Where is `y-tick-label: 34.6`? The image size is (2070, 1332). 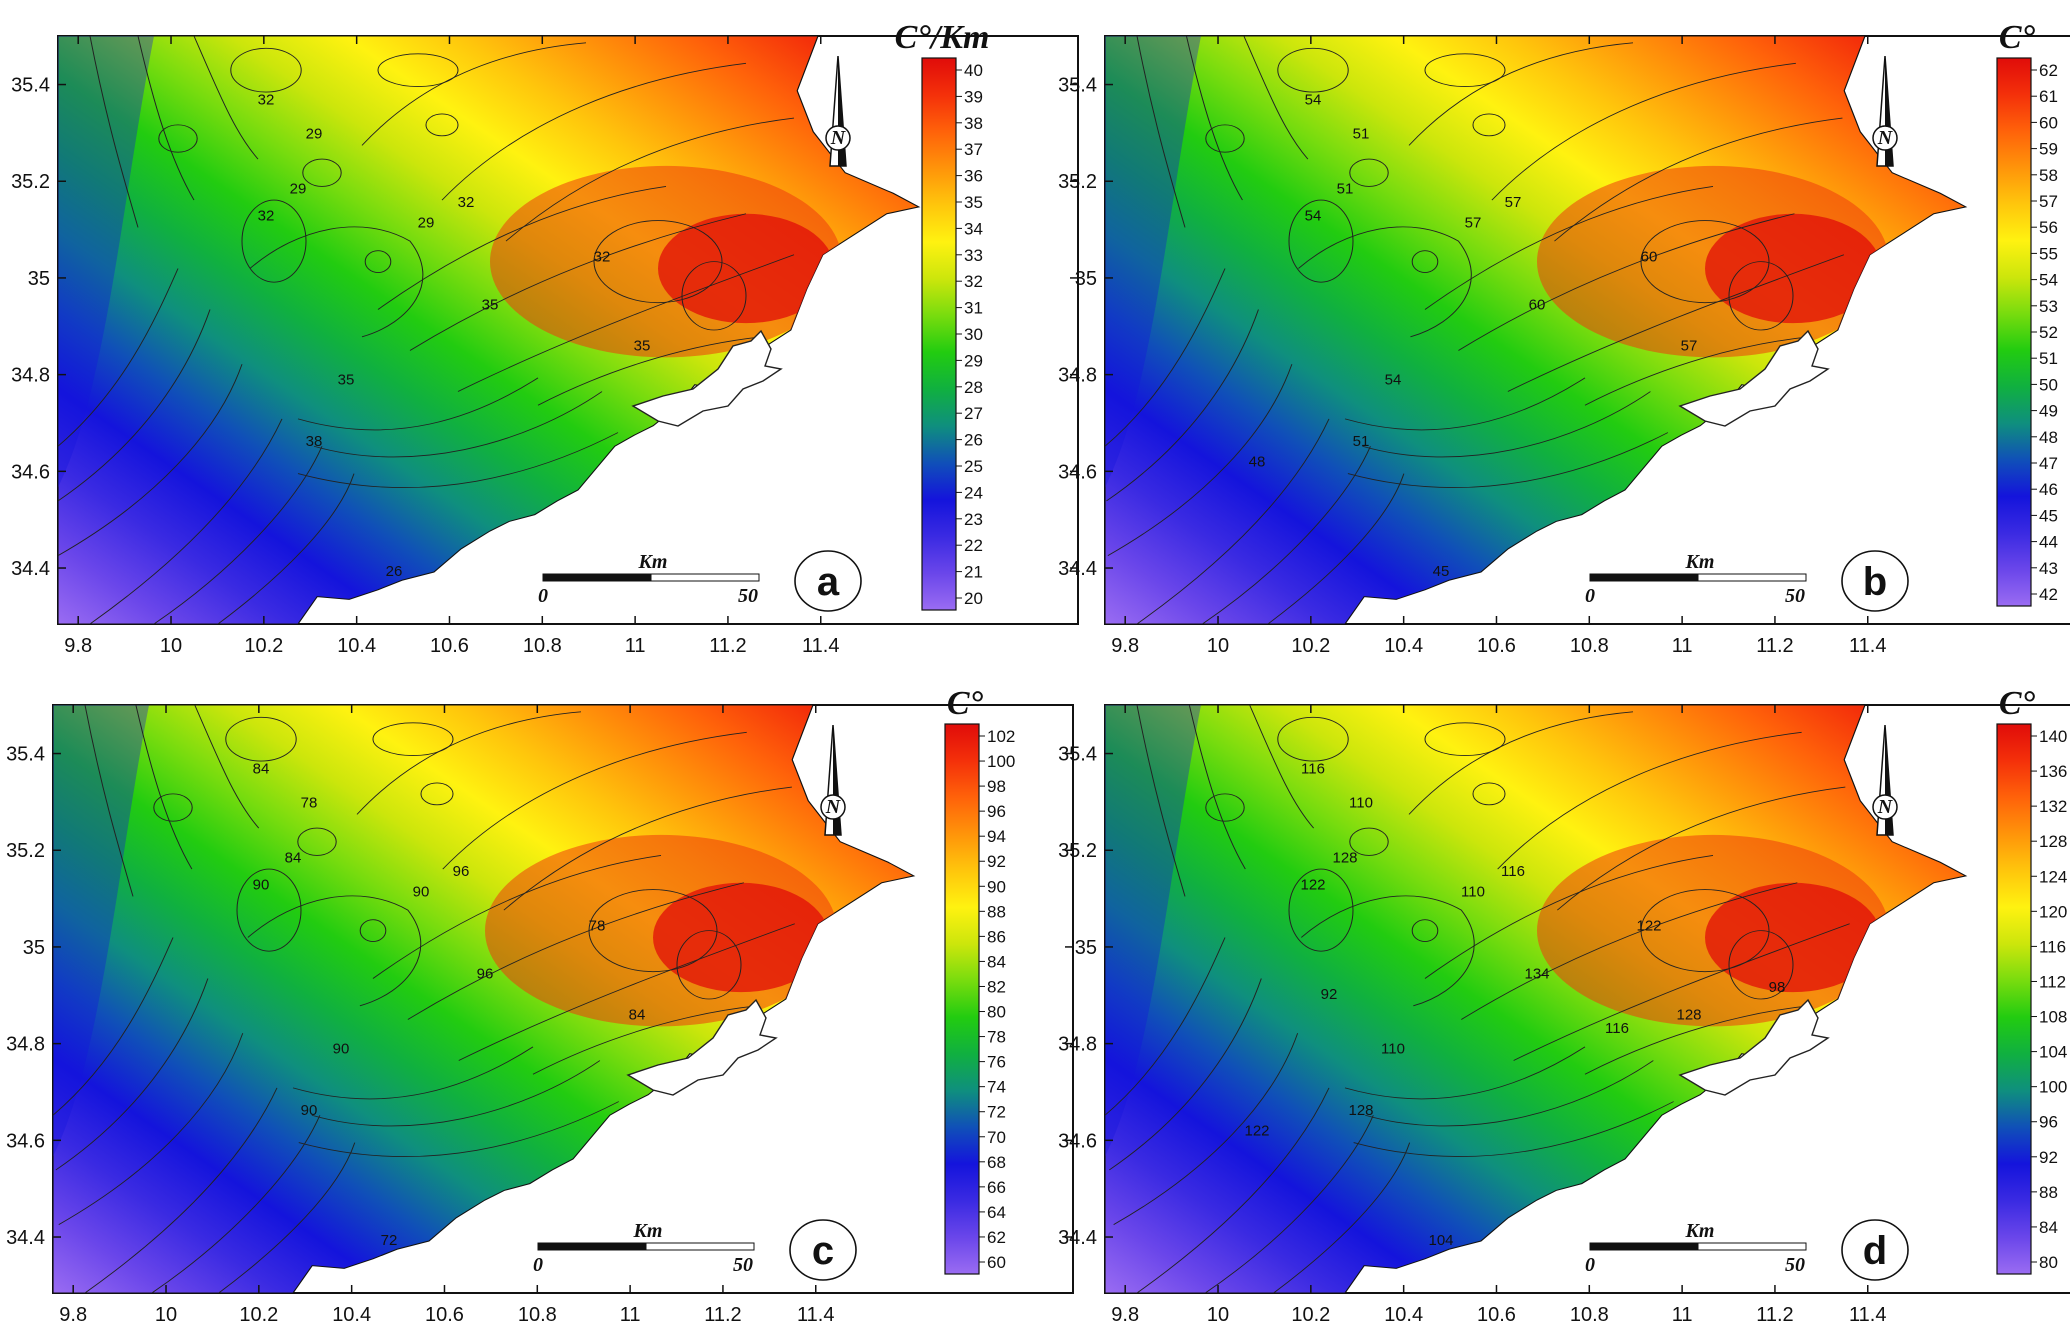
y-tick-label: 34.6 is located at coordinates (25, 1141).